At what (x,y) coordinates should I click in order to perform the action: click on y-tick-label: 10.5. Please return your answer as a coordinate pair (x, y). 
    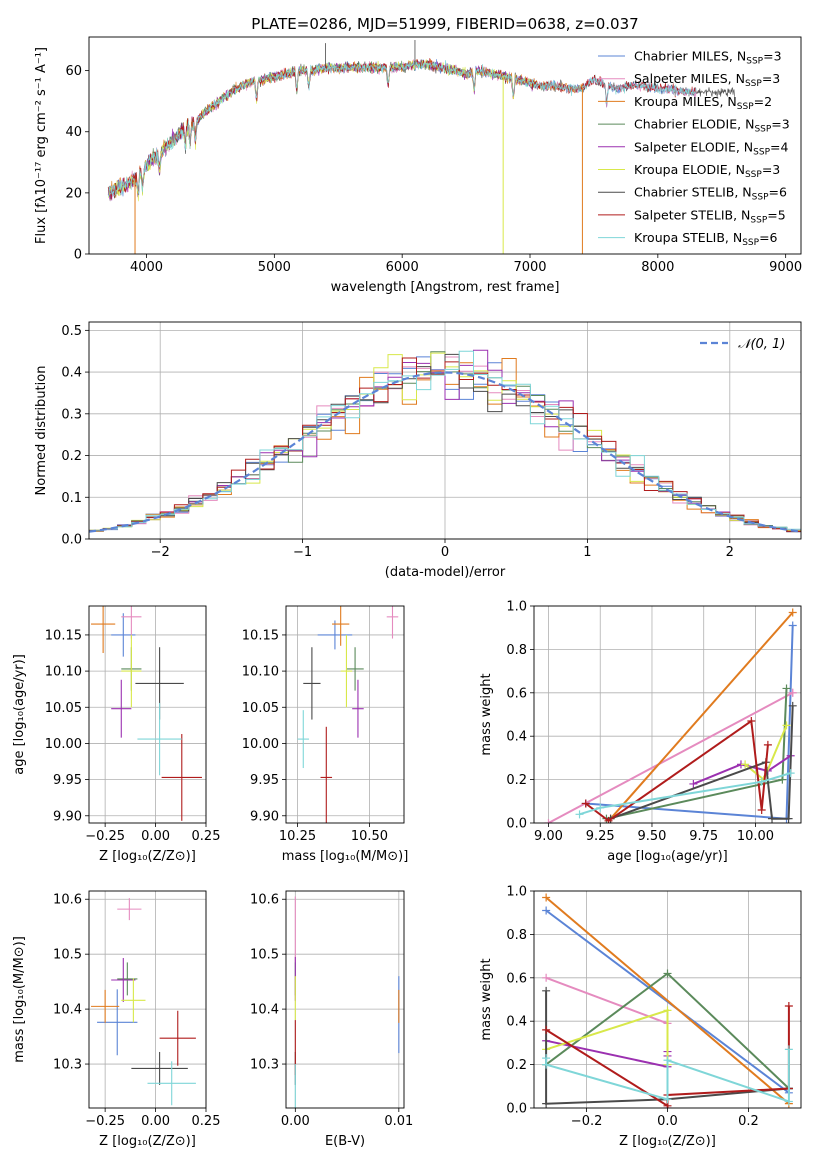
    Looking at the image, I should click on (67, 955).